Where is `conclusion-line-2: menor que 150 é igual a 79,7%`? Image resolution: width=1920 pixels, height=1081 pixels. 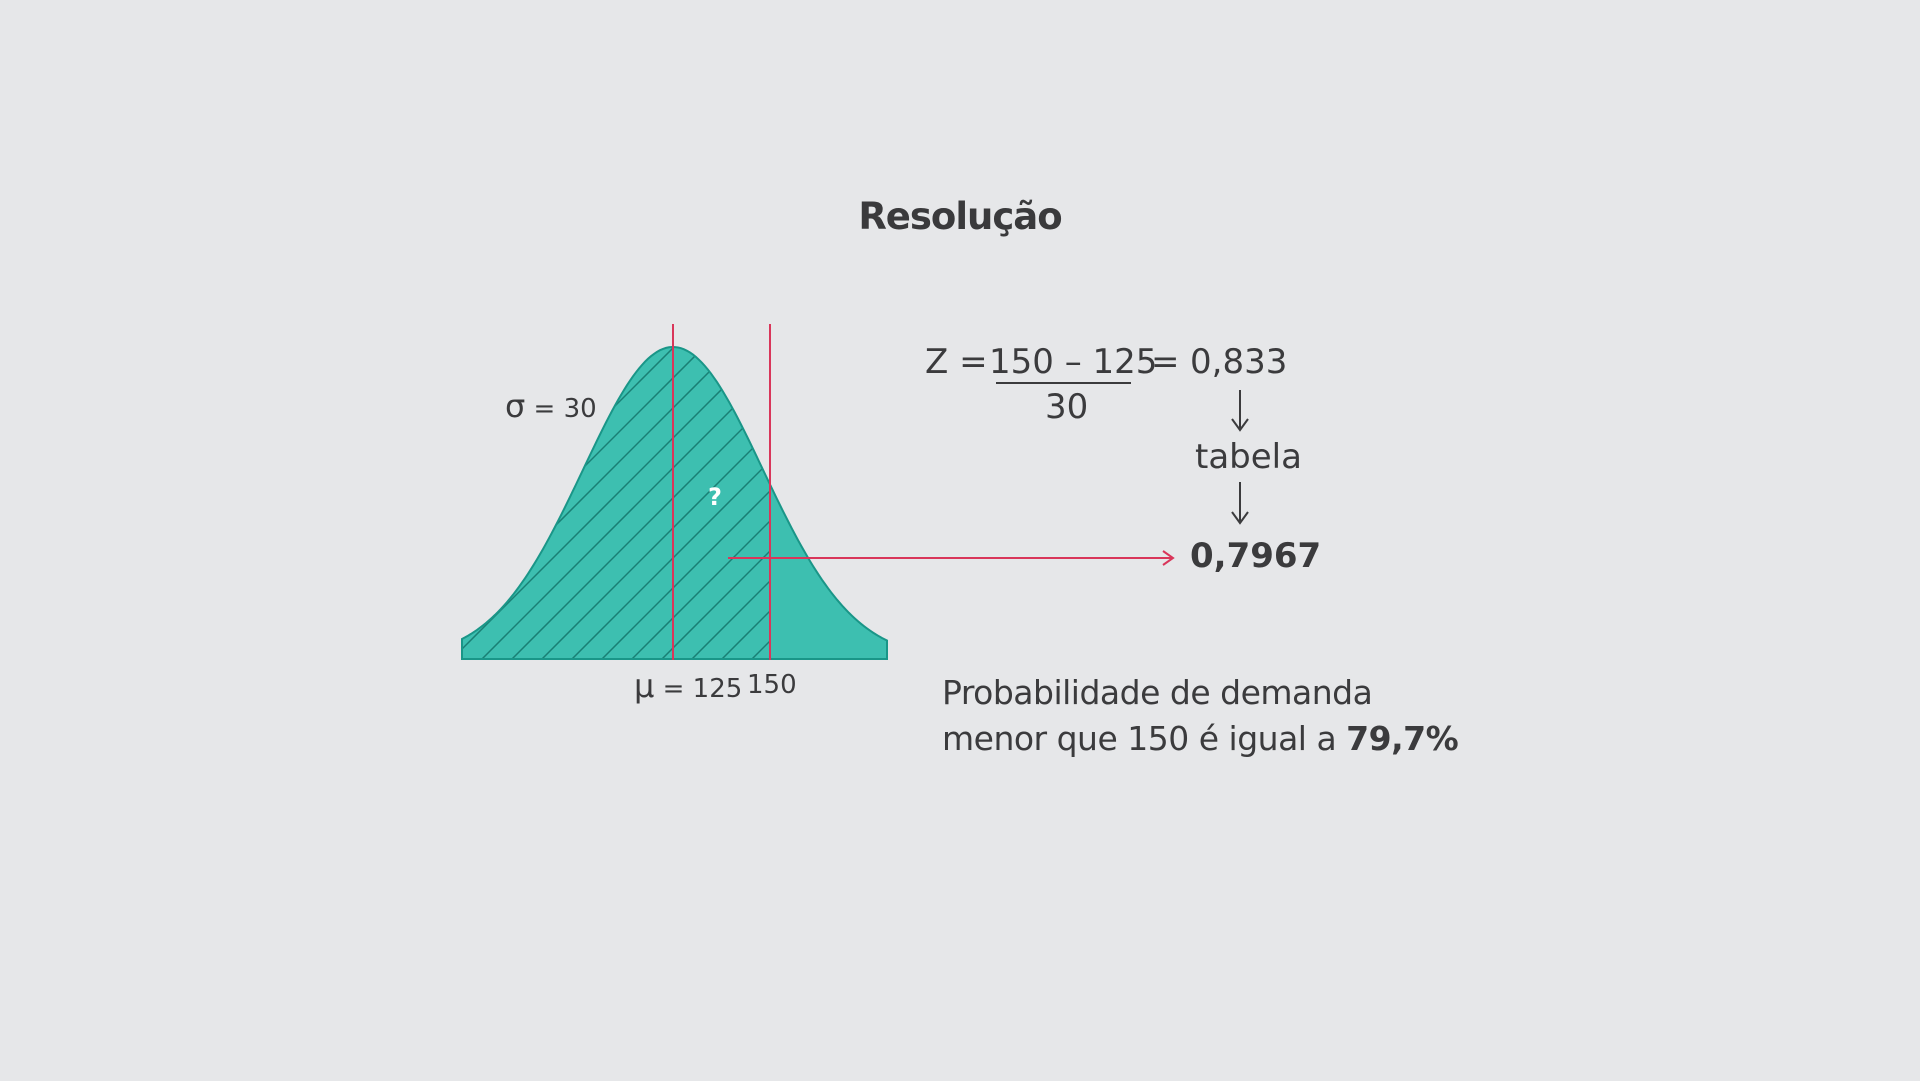 conclusion-line-2: menor que 150 é igual a 79,7% is located at coordinates (1200, 738).